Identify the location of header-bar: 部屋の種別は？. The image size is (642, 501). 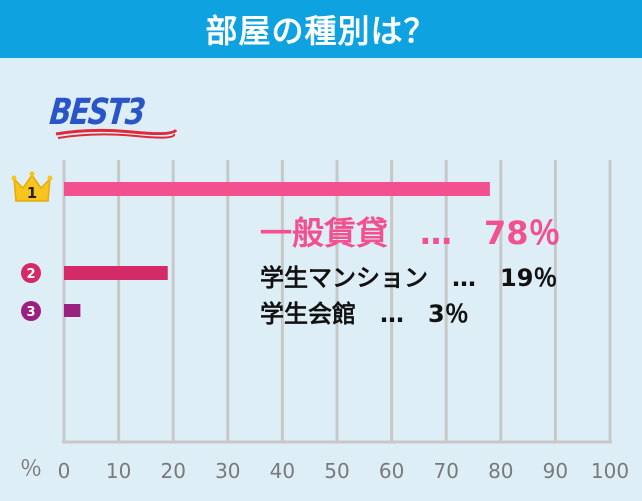
(321, 29).